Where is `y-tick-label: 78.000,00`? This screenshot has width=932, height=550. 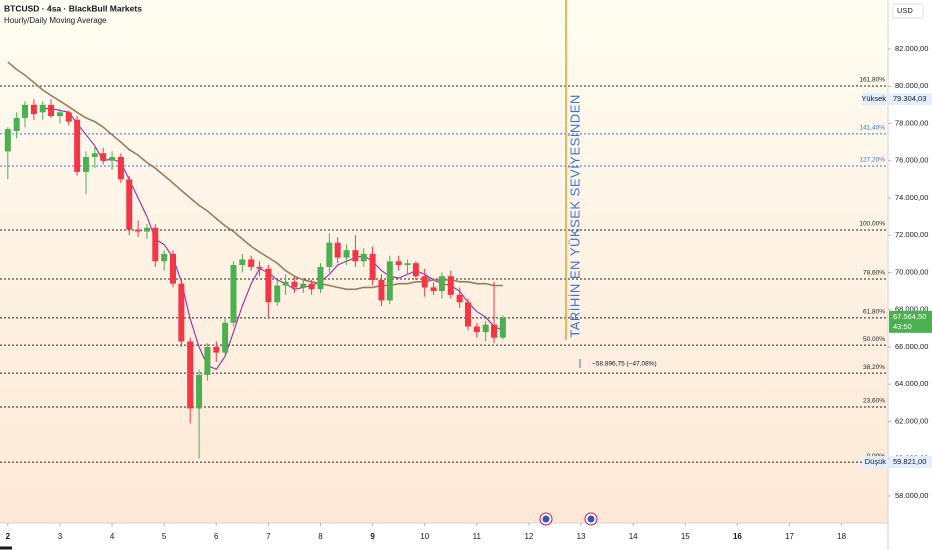
y-tick-label: 78.000,00 is located at coordinates (911, 122).